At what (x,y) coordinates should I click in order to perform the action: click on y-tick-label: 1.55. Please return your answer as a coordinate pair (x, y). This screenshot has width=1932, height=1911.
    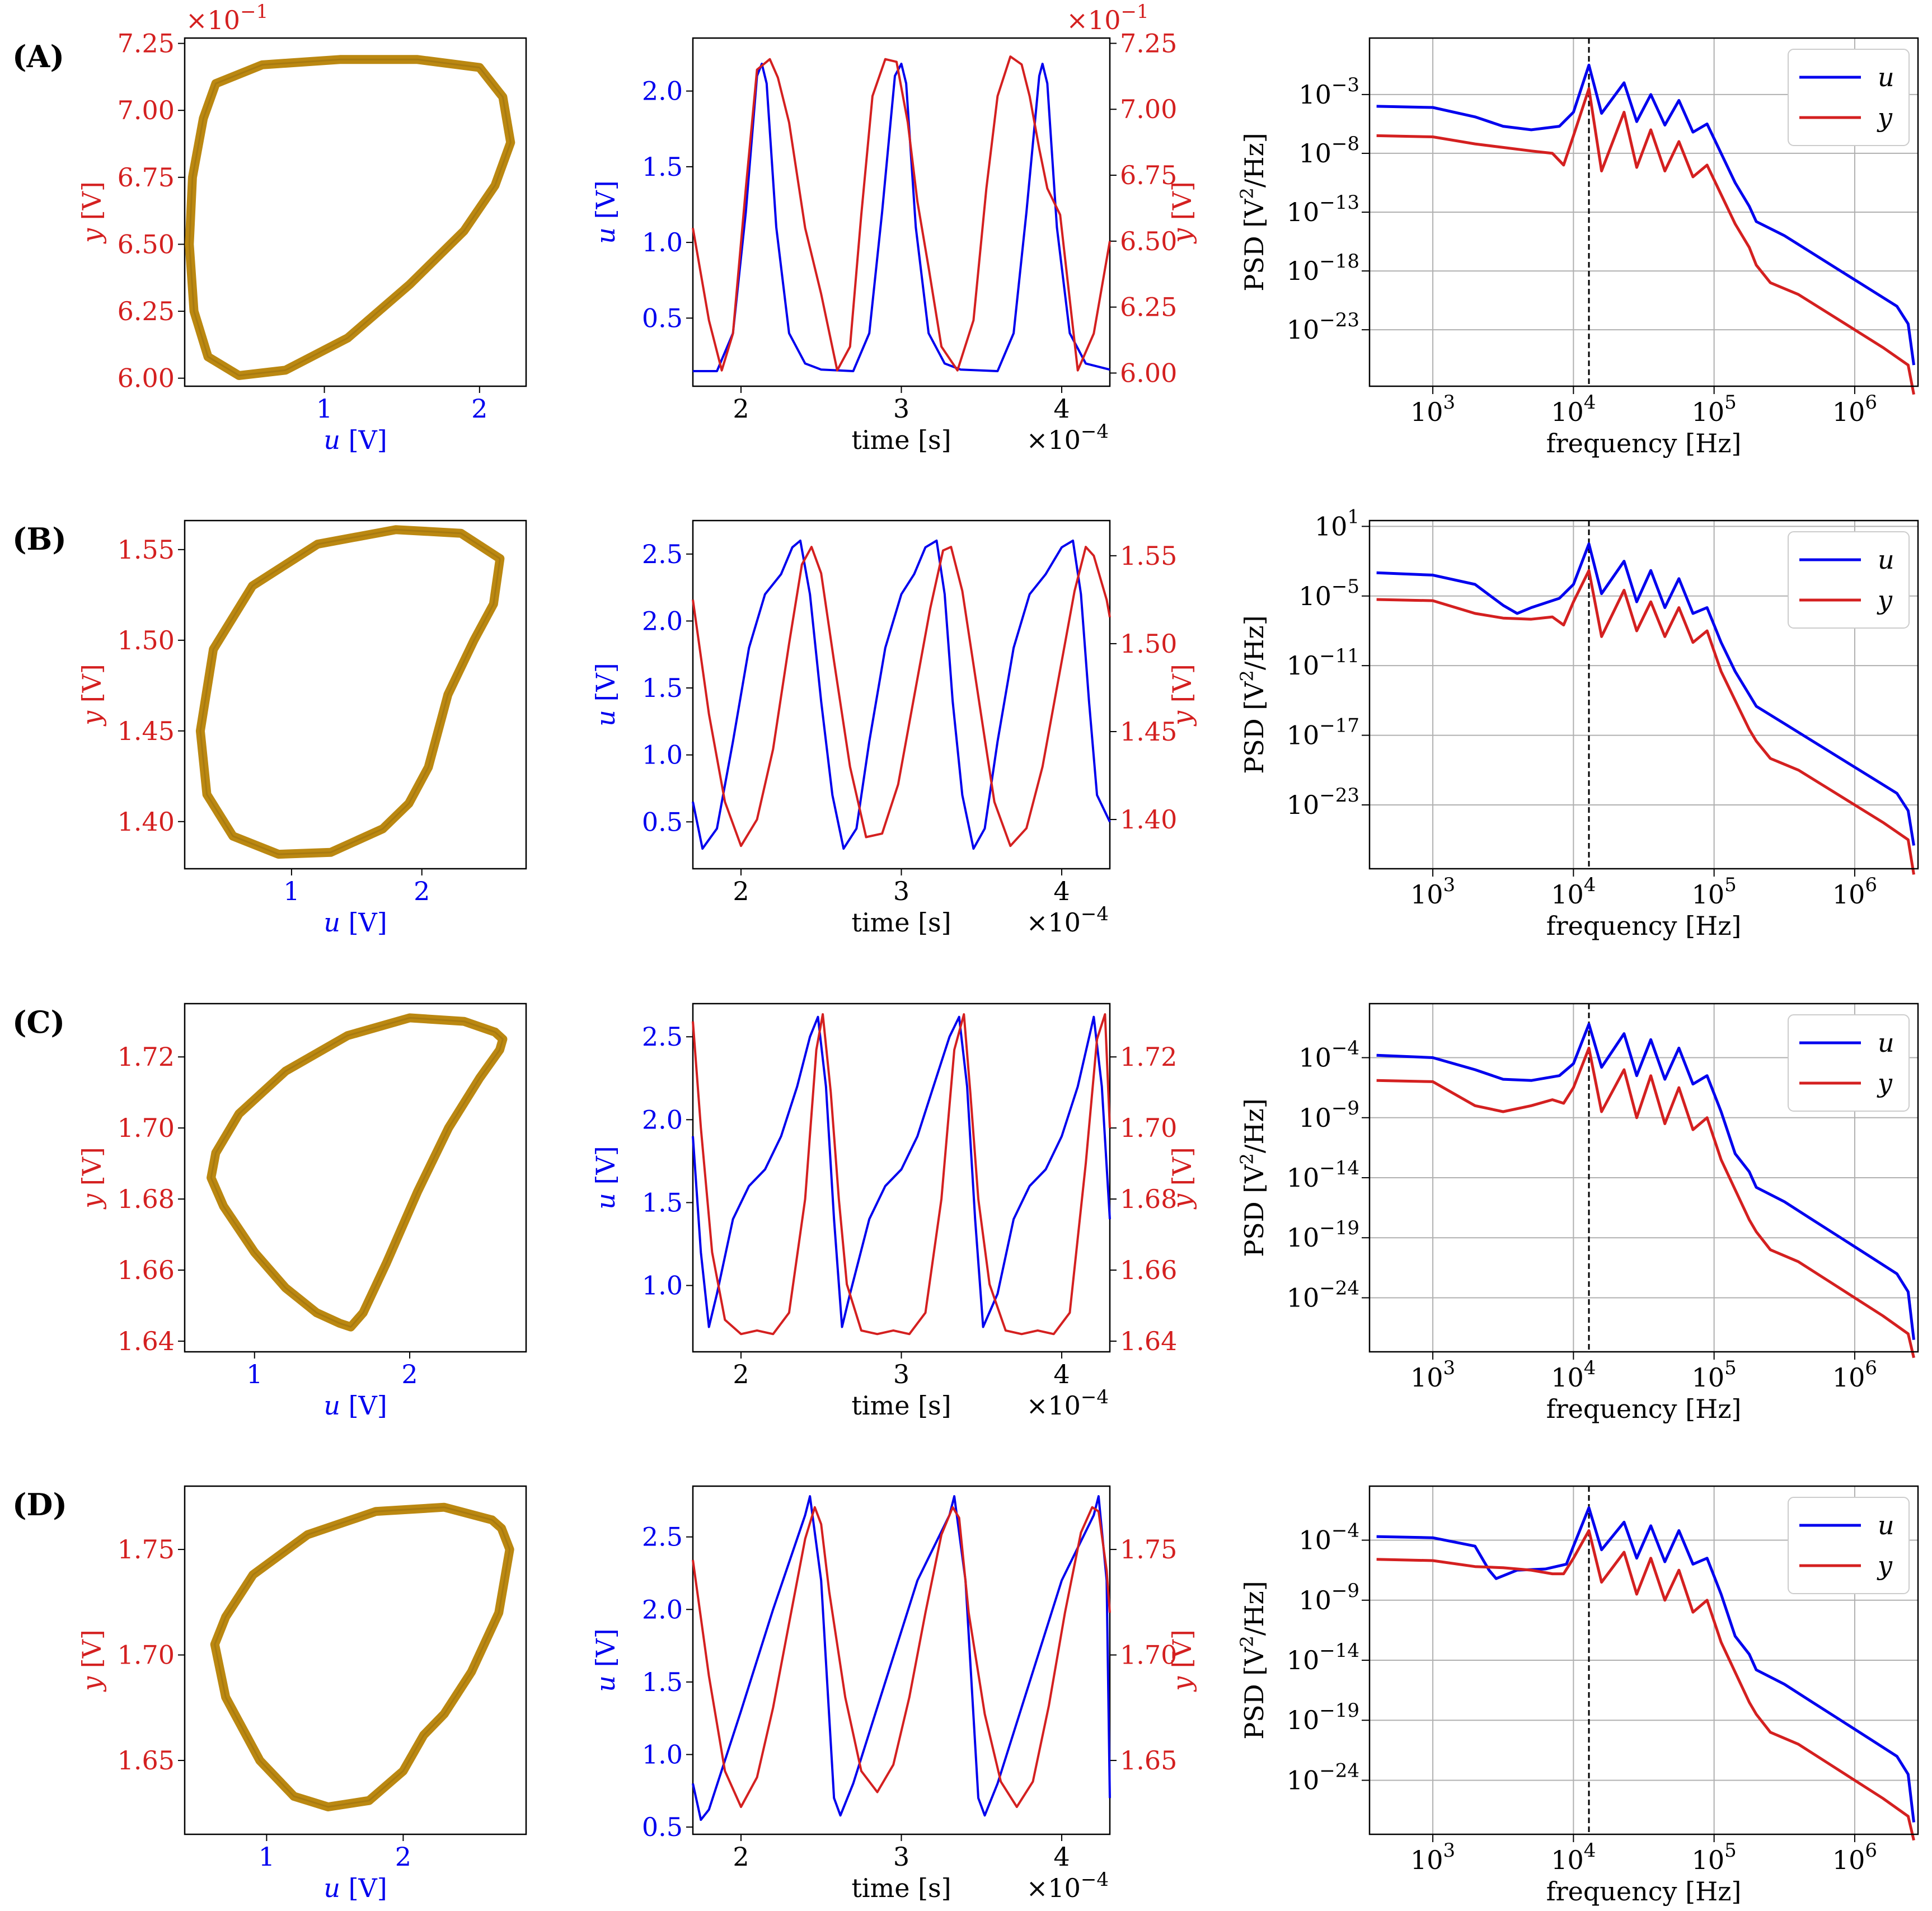
    Looking at the image, I should click on (146, 550).